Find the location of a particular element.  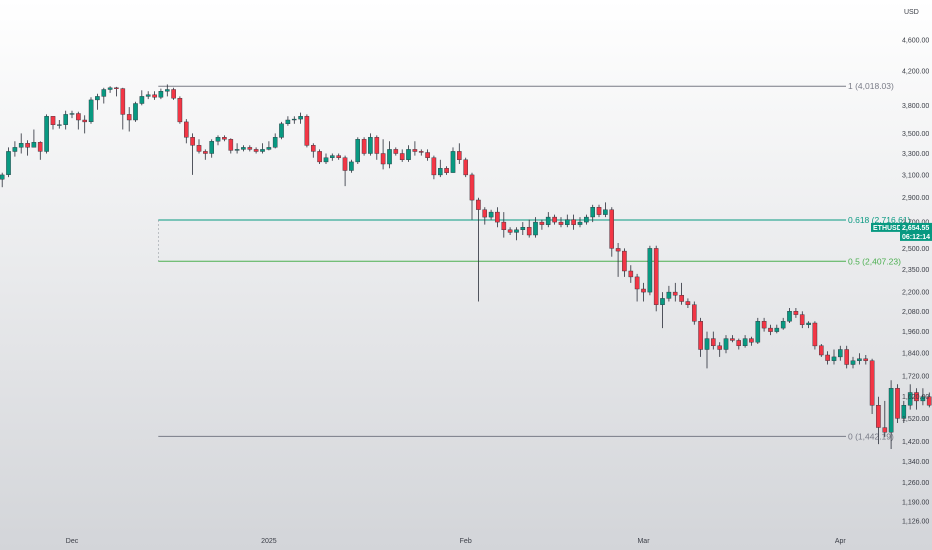

last-price-value: 2,654.55 is located at coordinates (915, 228).